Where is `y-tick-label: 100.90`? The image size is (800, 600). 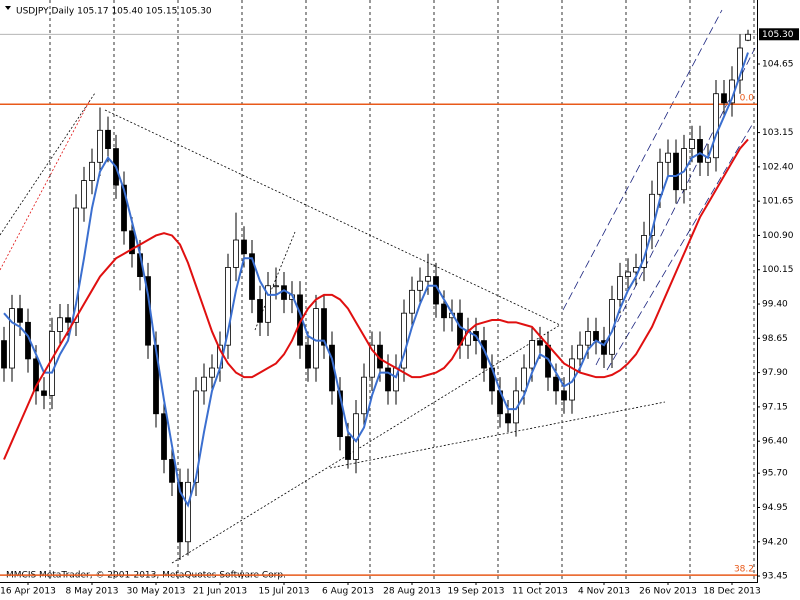 y-tick-label: 100.90 is located at coordinates (778, 236).